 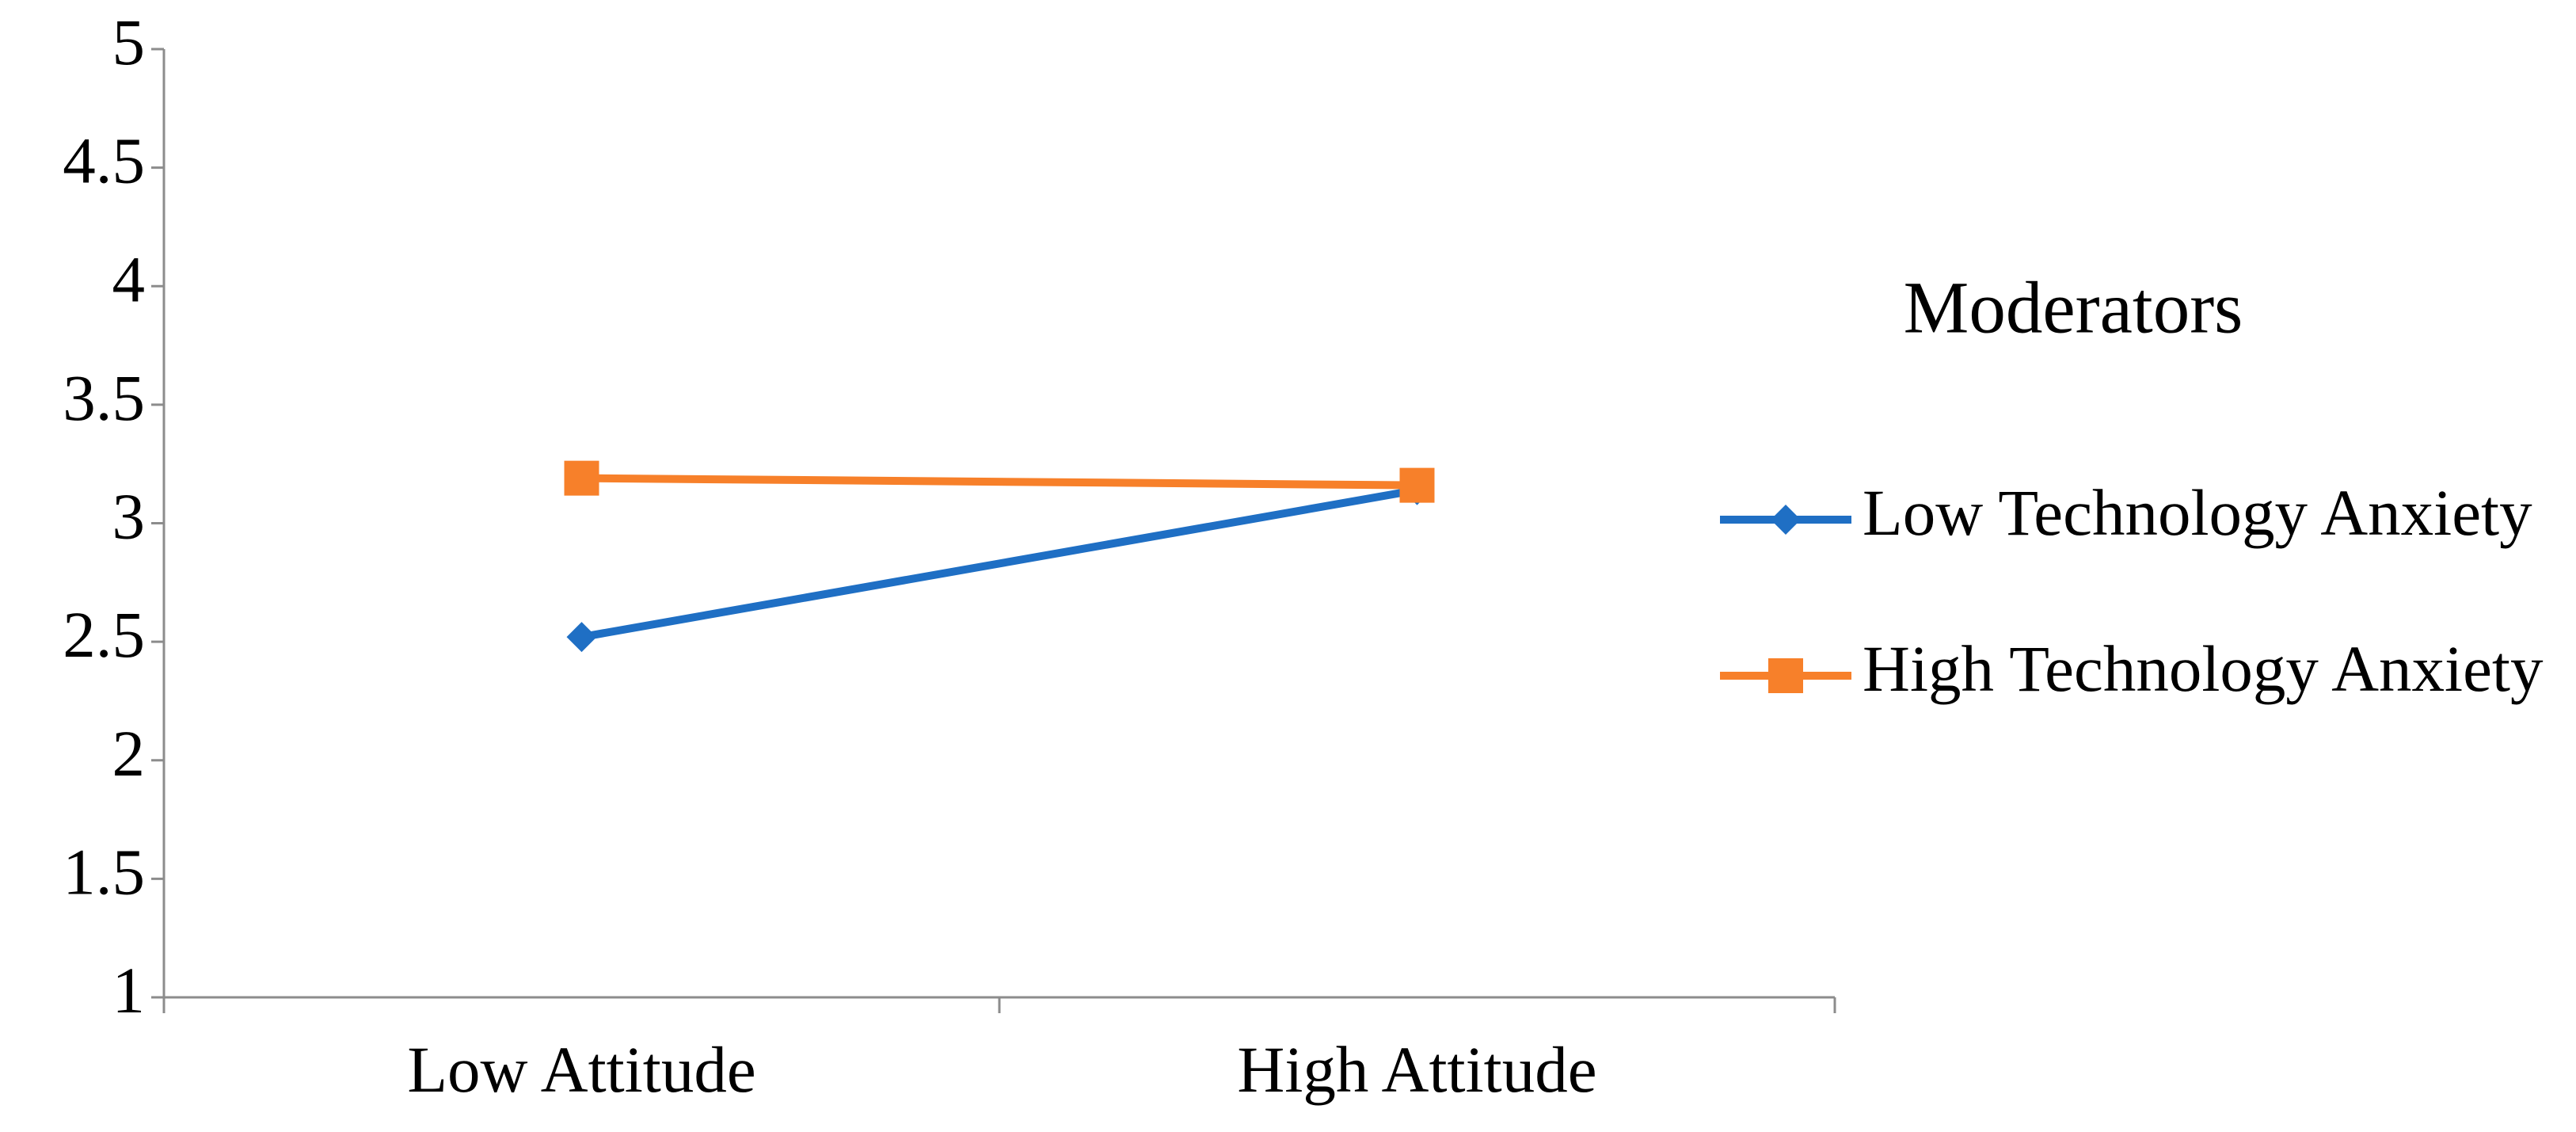 I want to click on x-tick-label: High Attitude, so click(x=1416, y=1070).